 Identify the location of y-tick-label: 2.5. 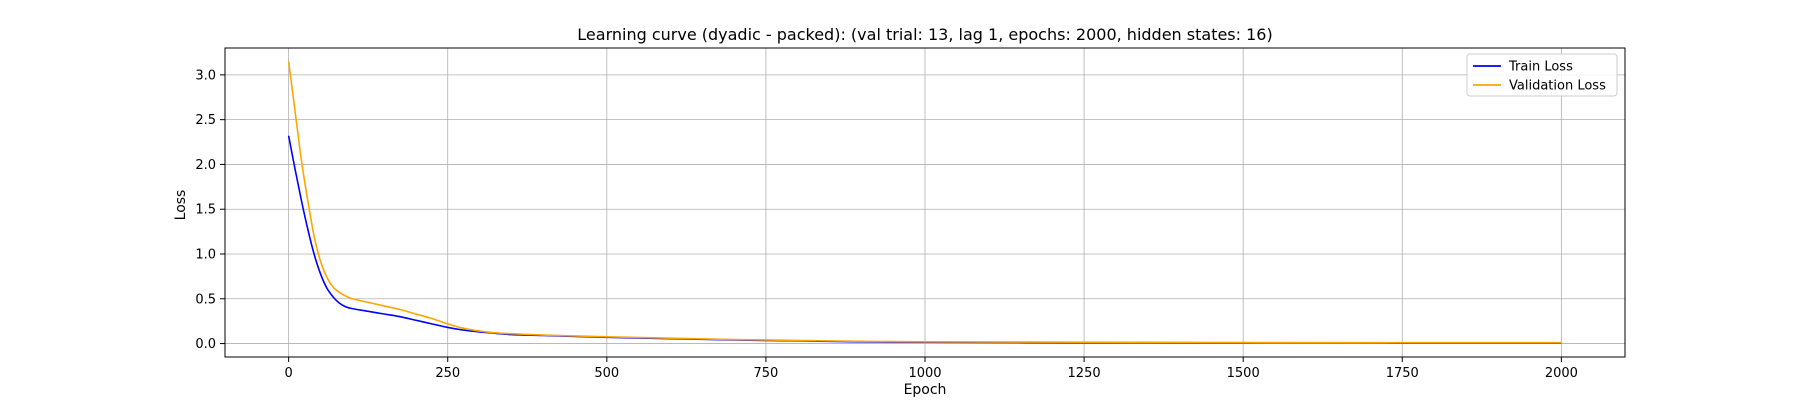
(205, 120).